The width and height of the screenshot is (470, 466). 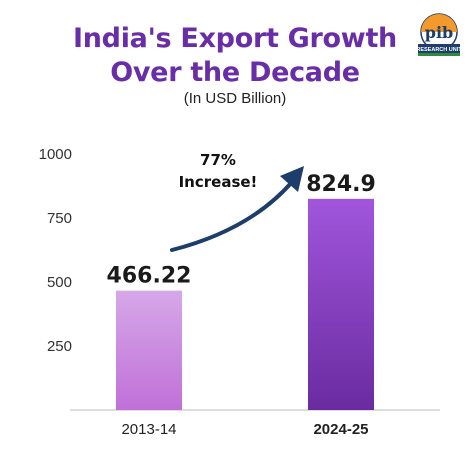 I want to click on logo-subtext: RESEARCH UNIT, so click(x=439, y=50).